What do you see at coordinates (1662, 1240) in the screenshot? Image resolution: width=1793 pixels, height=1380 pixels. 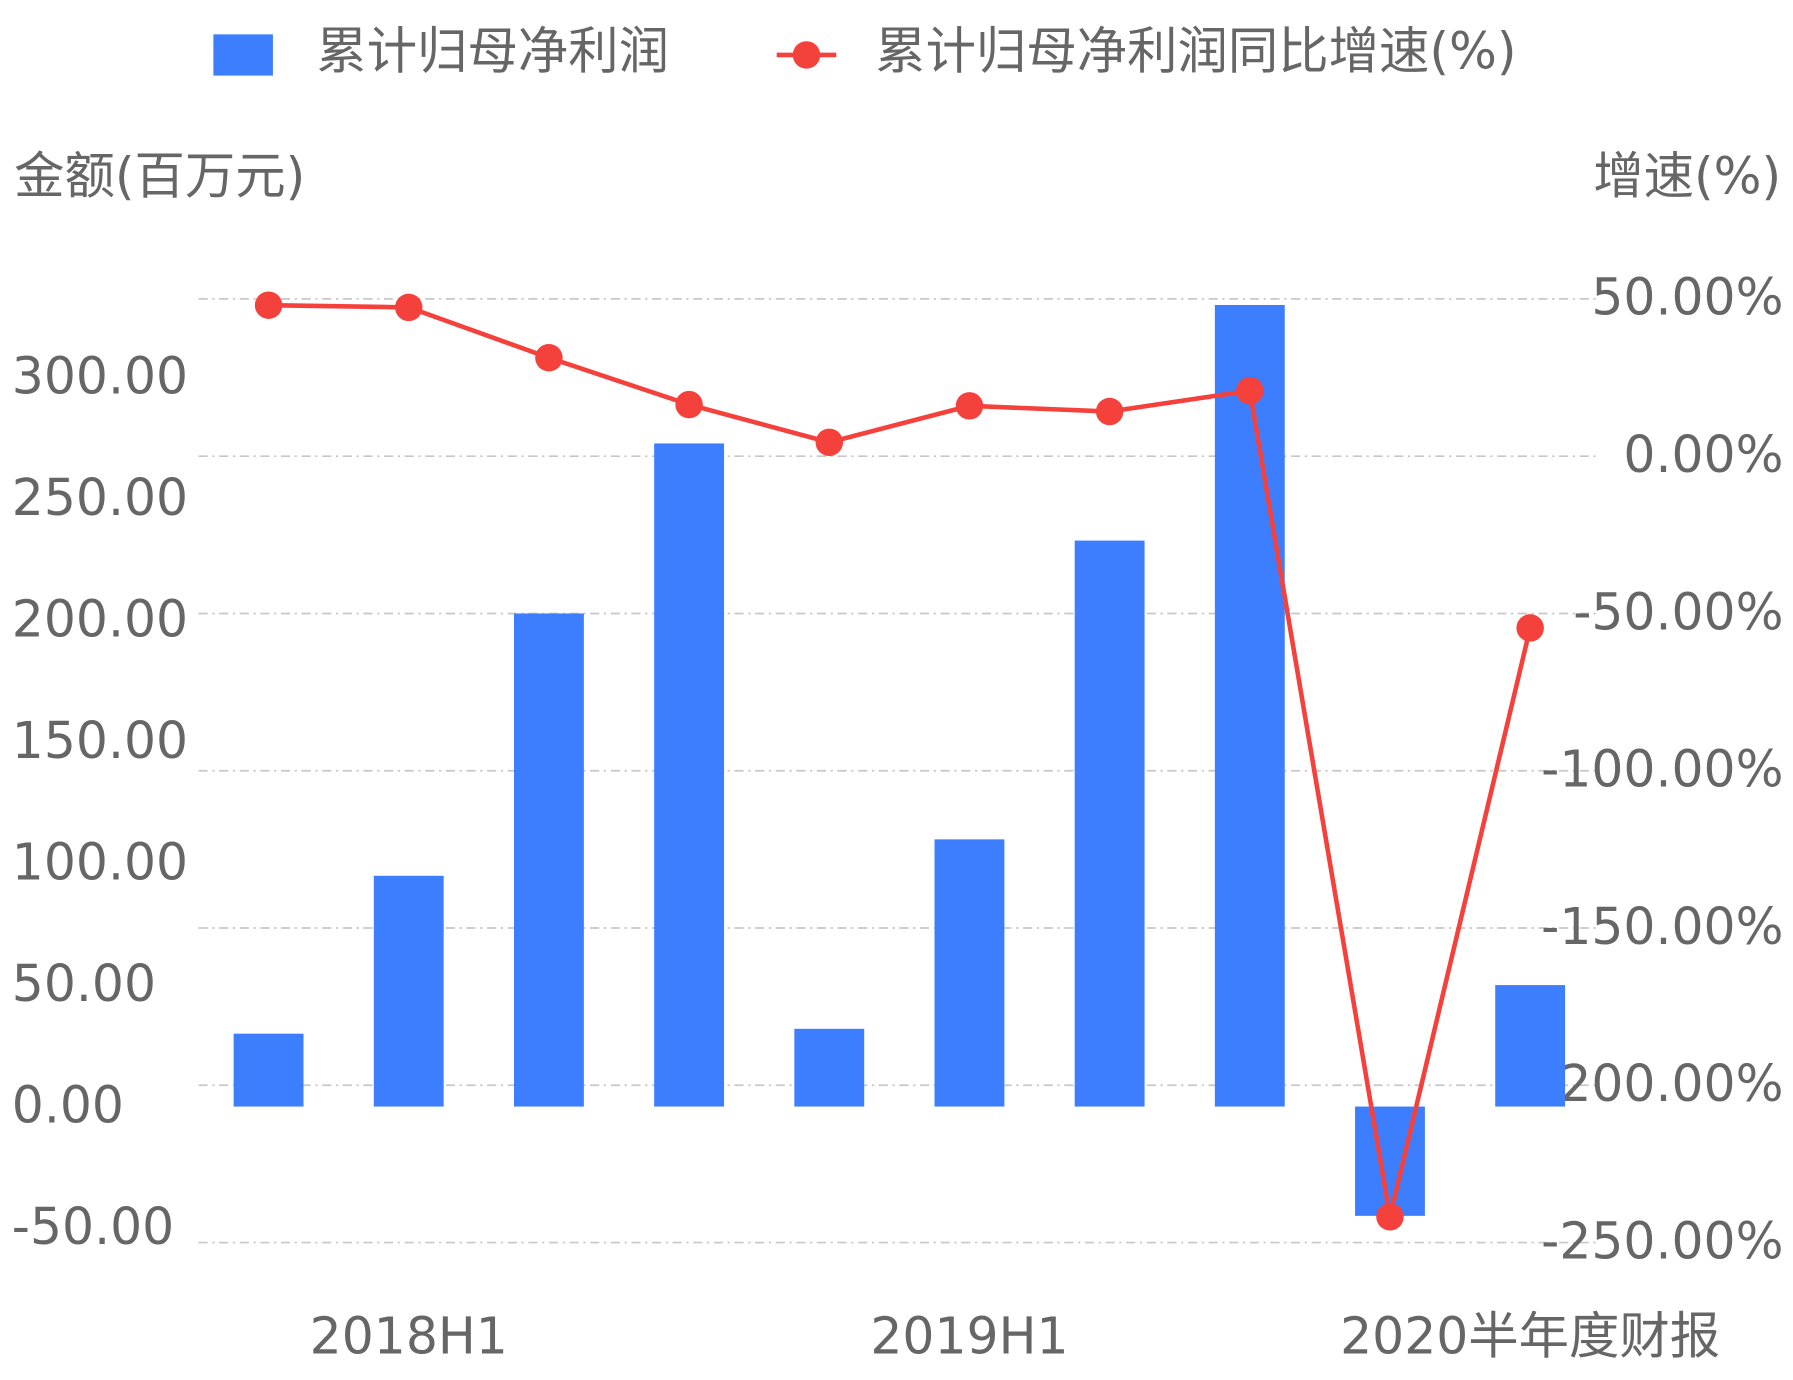 I see `y2-tick-label: -250.00%` at bounding box center [1662, 1240].